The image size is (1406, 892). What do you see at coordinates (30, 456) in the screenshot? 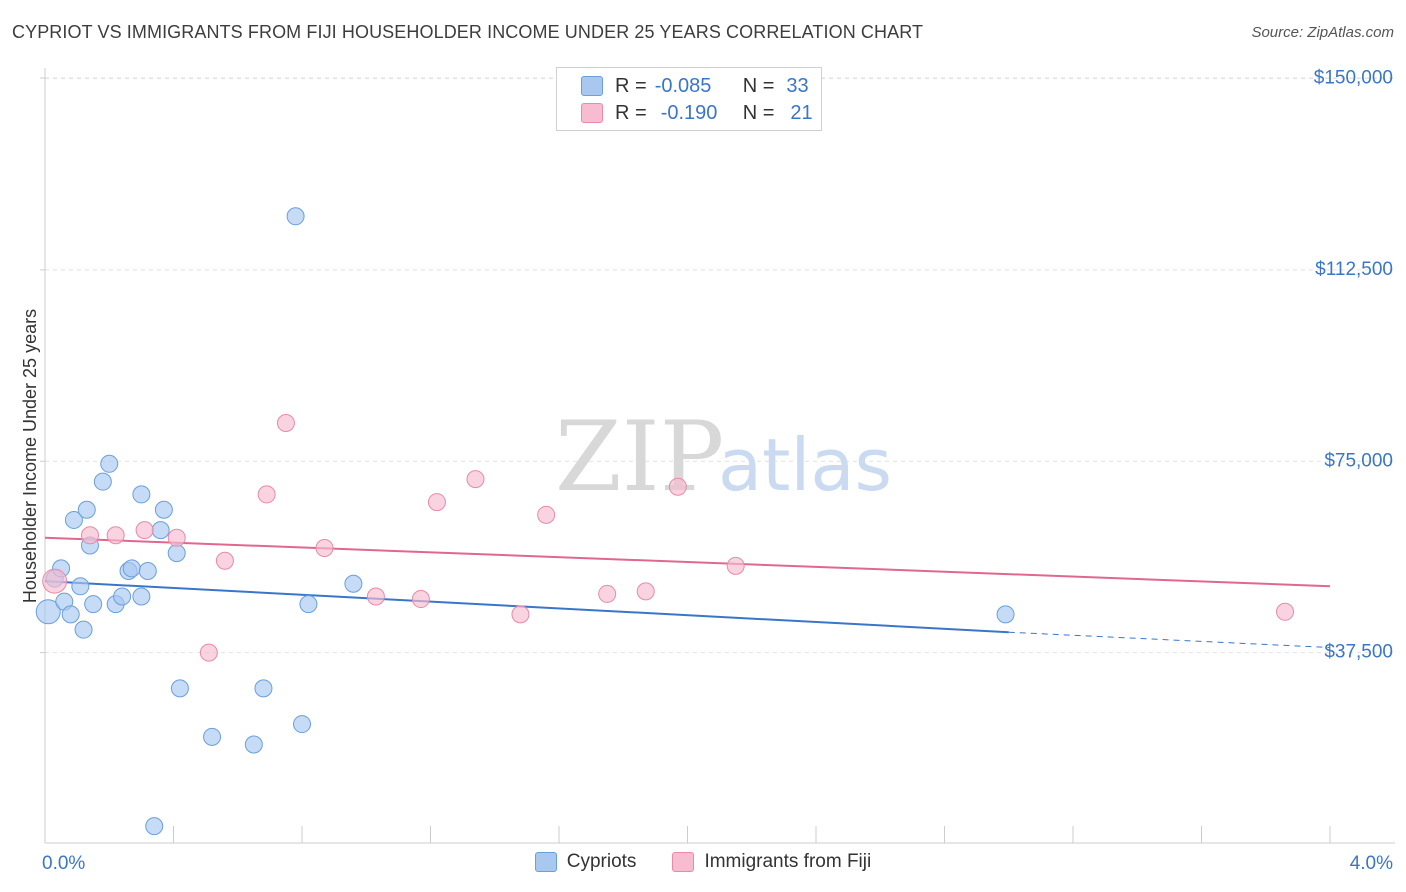
I see `y-axis-label: Householder Income Under 25 years` at bounding box center [30, 456].